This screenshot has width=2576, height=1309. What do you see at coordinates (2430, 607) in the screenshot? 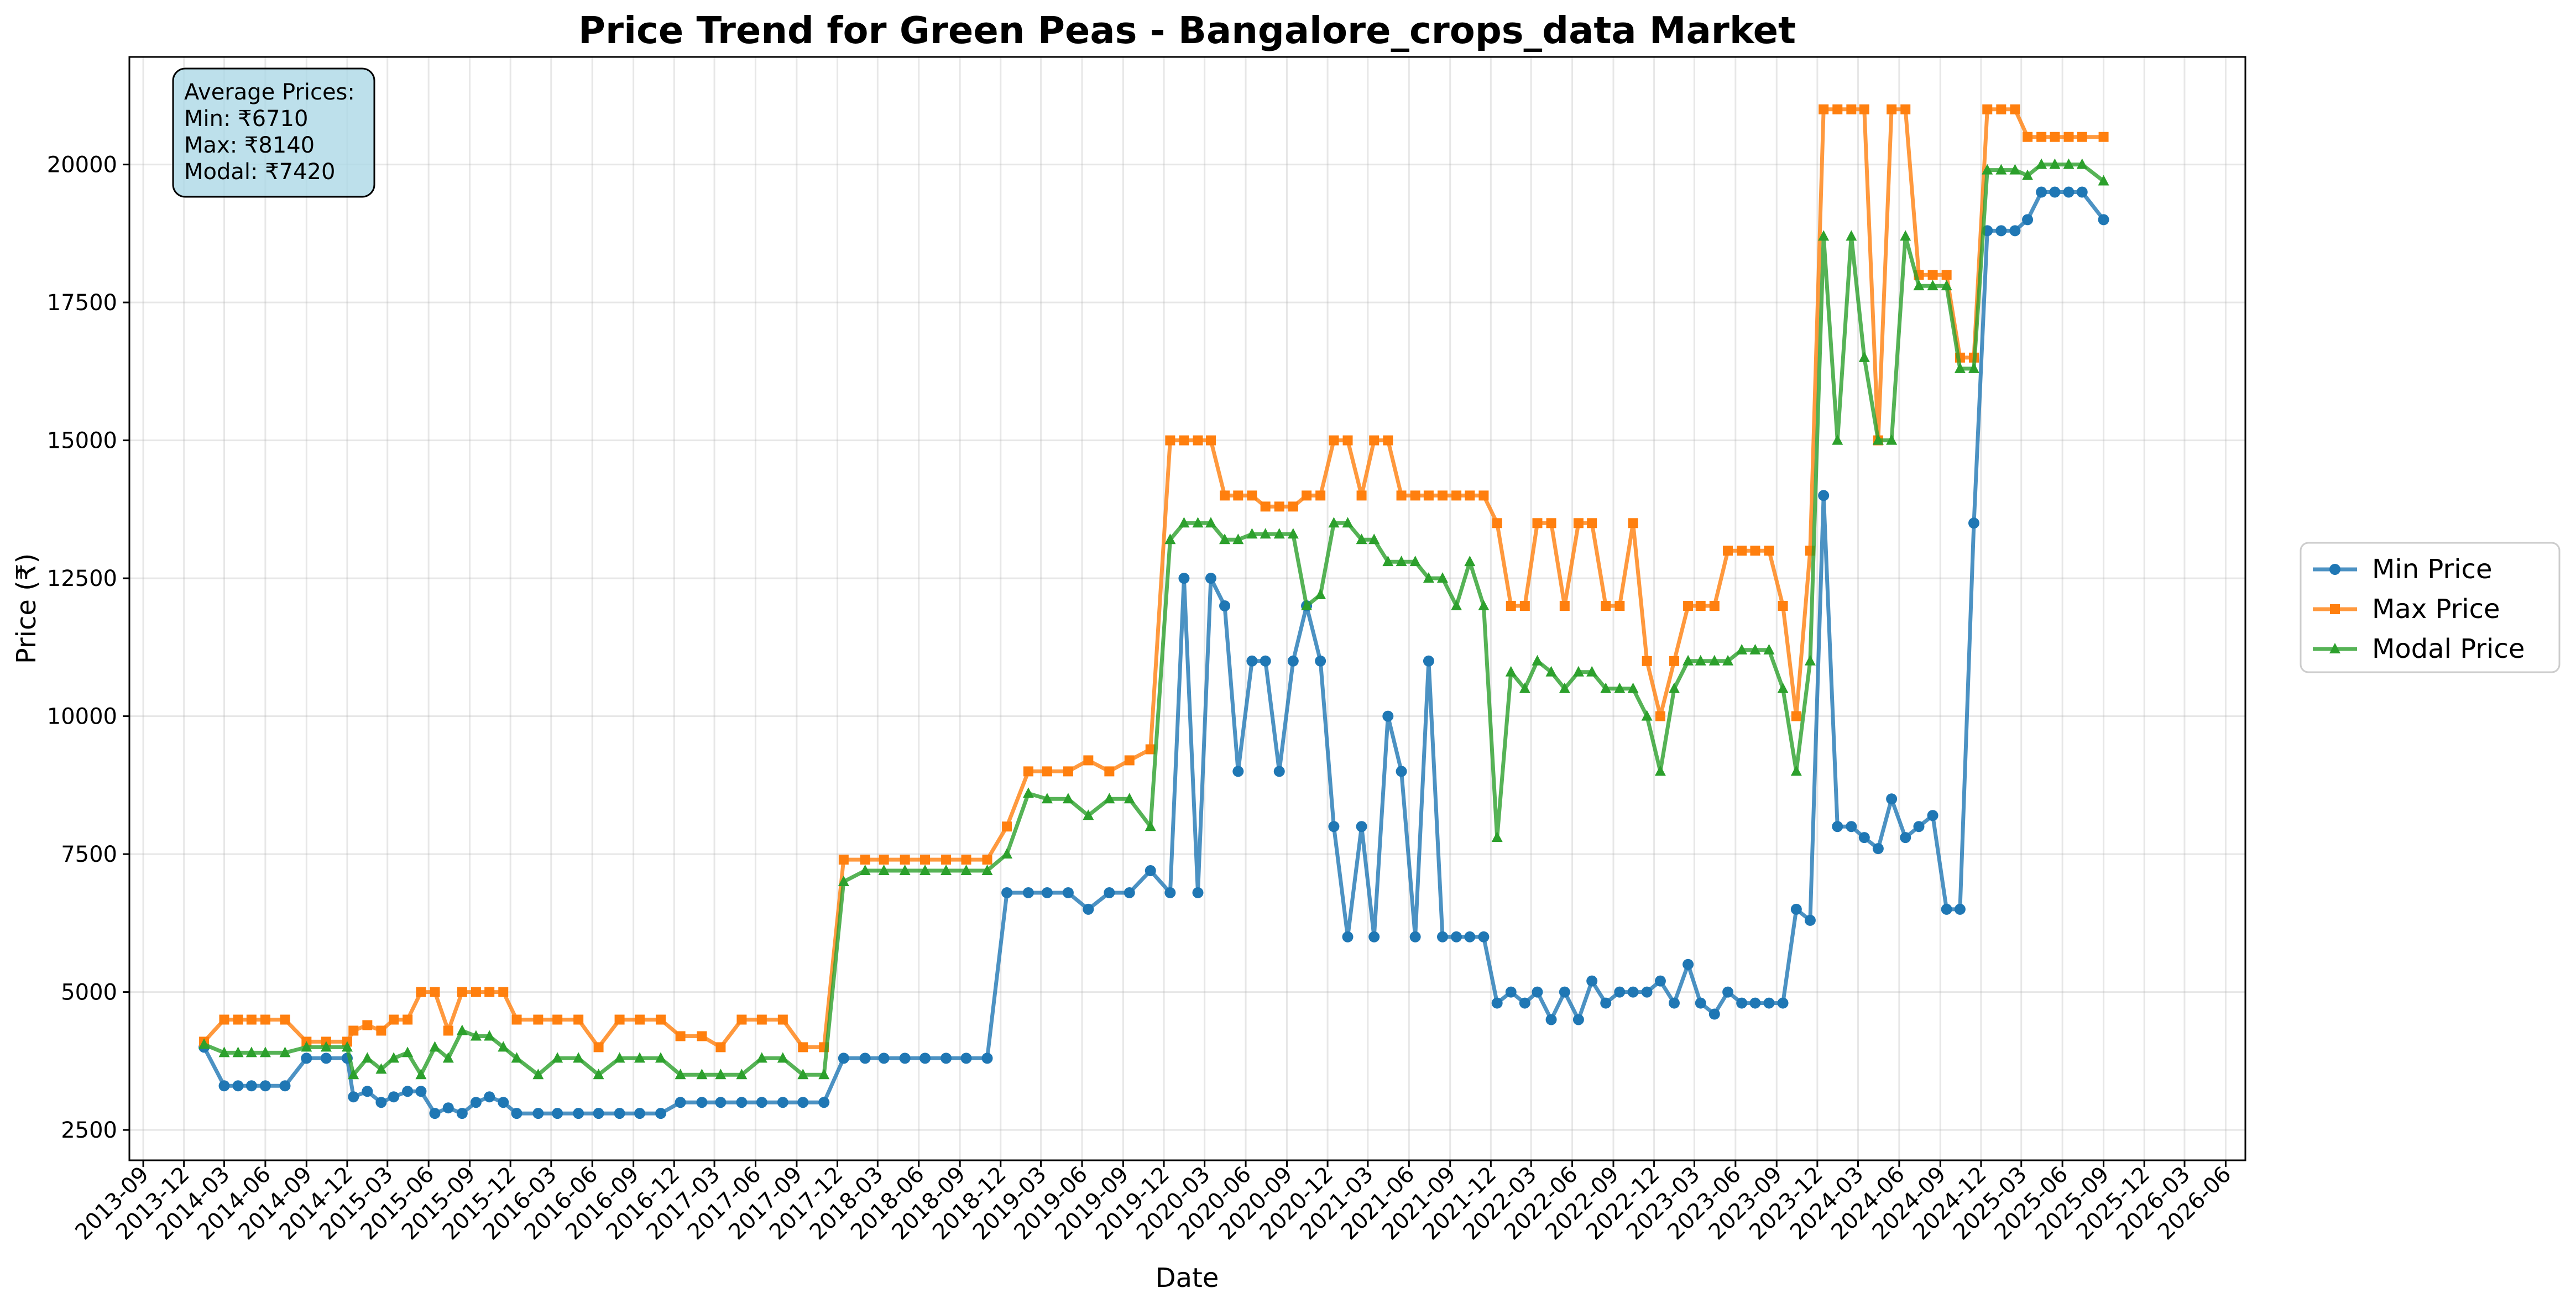
I see `legend: Min Price Max Price Modal Price` at bounding box center [2430, 607].